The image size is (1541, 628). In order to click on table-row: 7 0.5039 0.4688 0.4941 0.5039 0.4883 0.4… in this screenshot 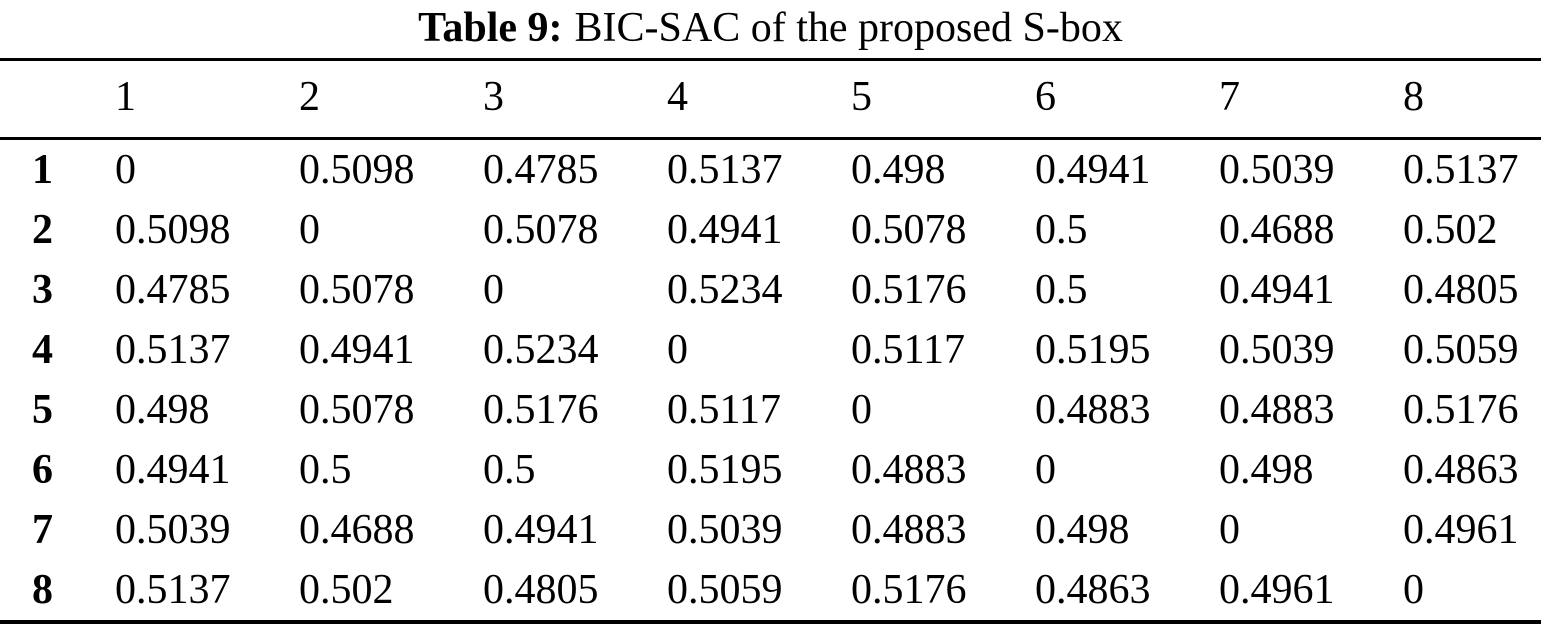, I will do `click(770, 530)`.